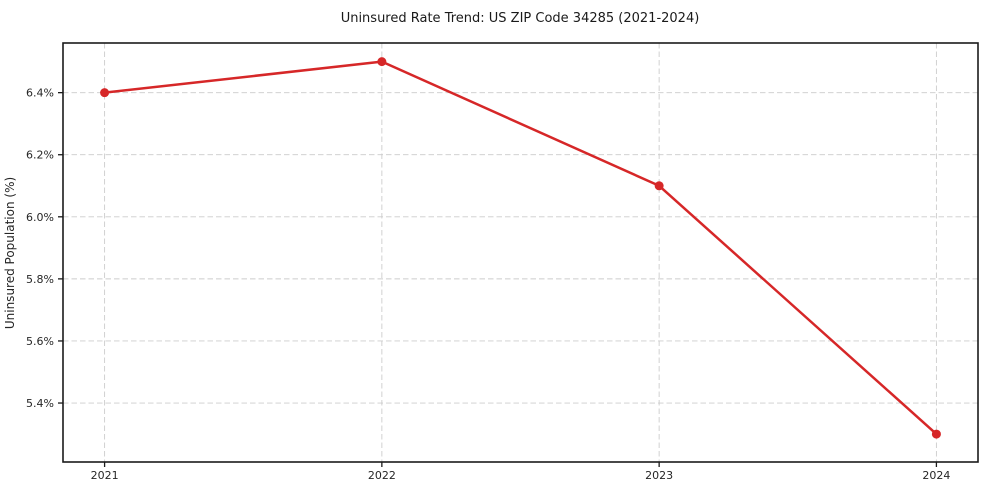 This screenshot has height=490, width=989. Describe the element at coordinates (382, 475) in the screenshot. I see `x-tick-label: 2022` at that location.